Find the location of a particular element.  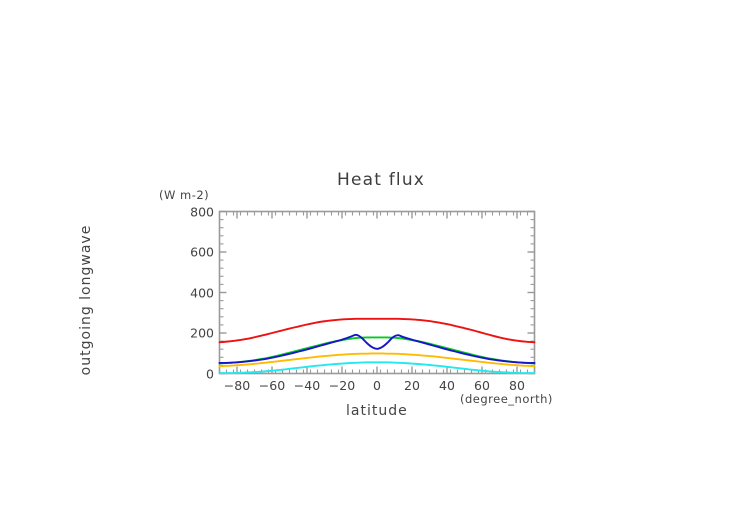

x-axis-unit-label: (degree_north) is located at coordinates (506, 399).